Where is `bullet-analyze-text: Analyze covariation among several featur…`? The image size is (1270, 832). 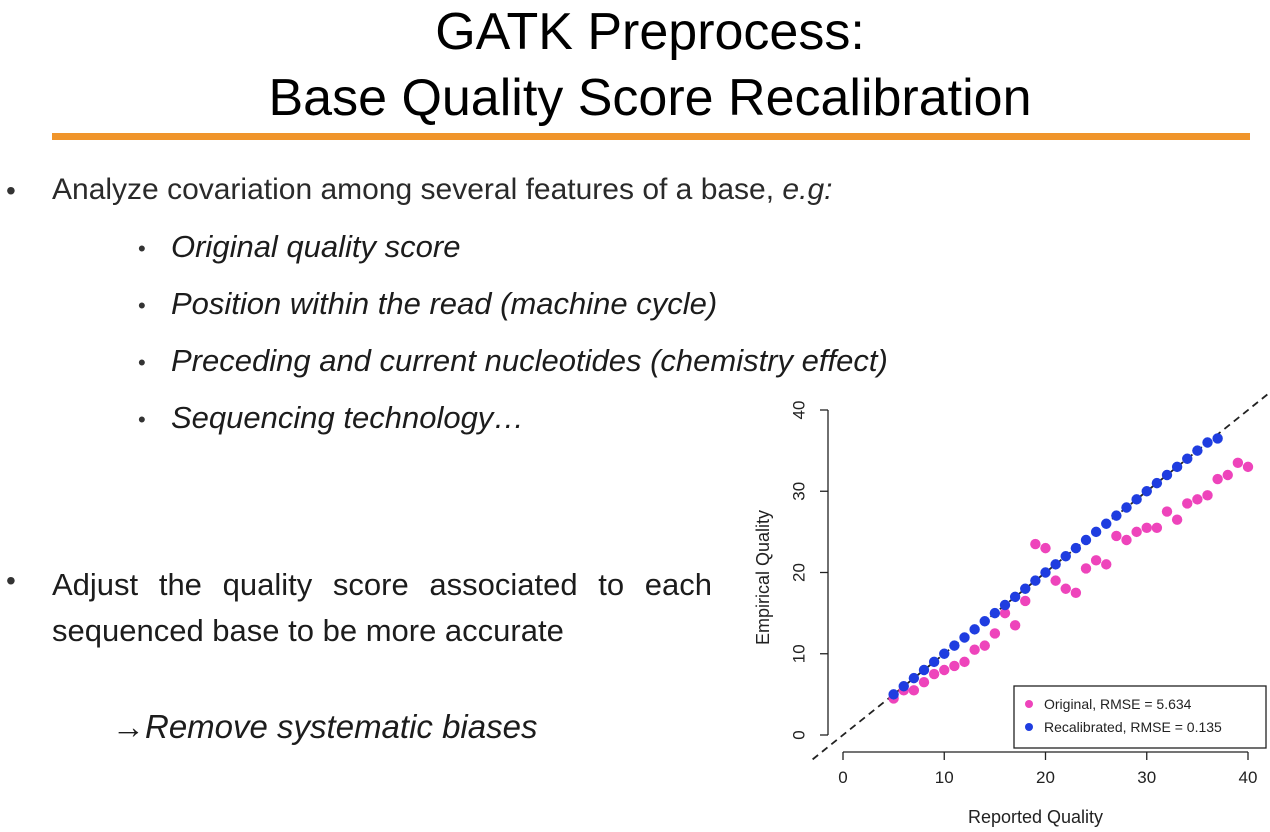 bullet-analyze-text: Analyze covariation among several featur… is located at coordinates (417, 189).